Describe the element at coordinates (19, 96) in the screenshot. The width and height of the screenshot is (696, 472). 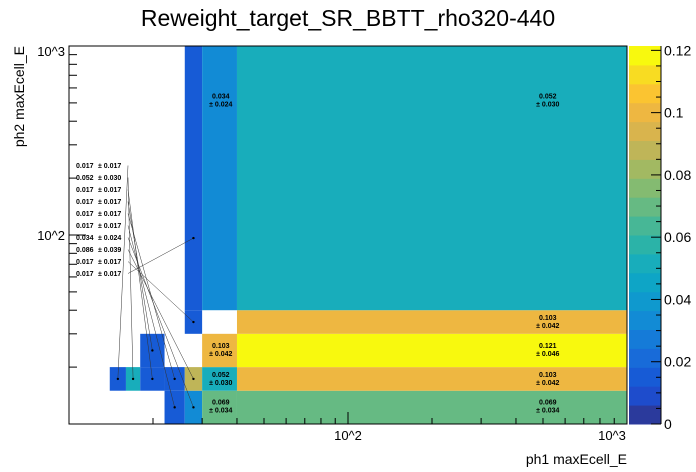
I see `y-axis-label: ph2 maxEcell_E` at that location.